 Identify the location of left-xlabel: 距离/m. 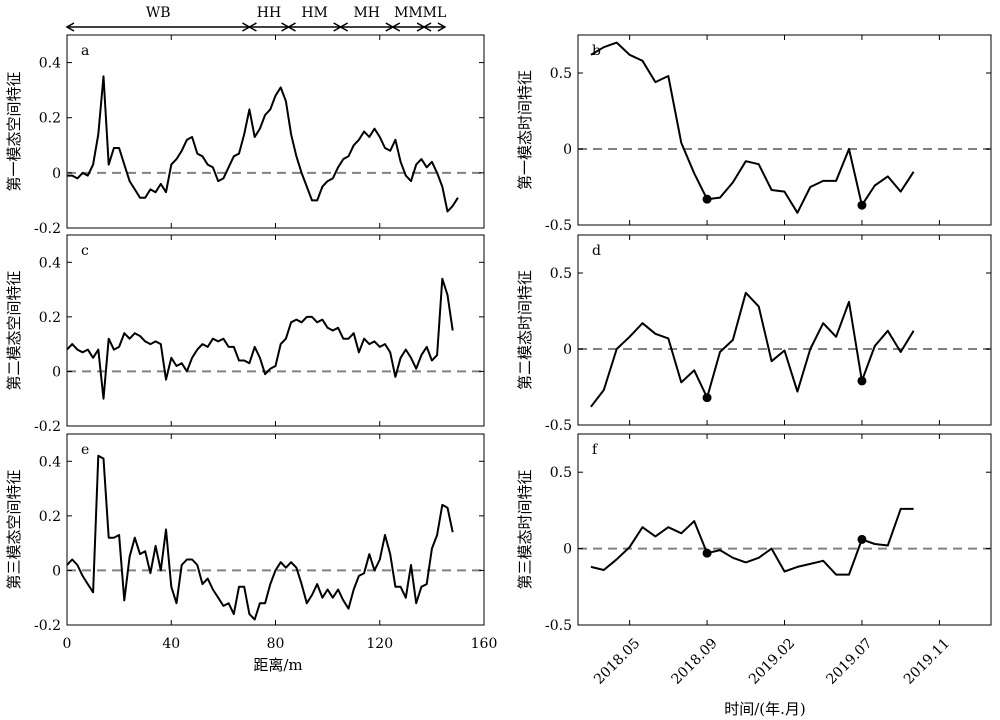
(277, 665).